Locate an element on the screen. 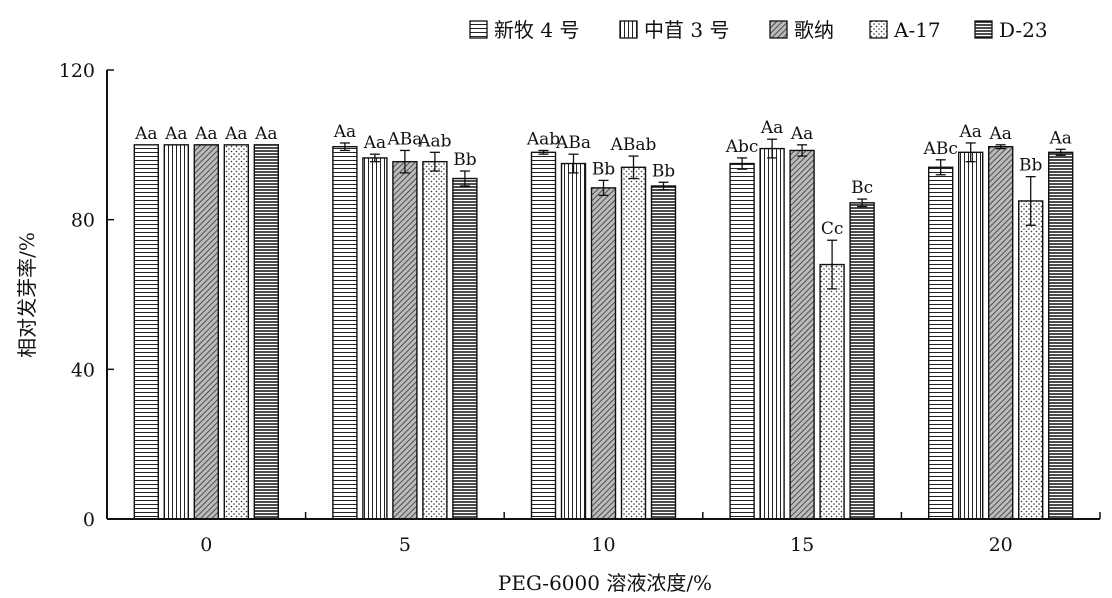 This screenshot has height=598, width=1112. legend-label: 新牧 4 号 is located at coordinates (536, 30).